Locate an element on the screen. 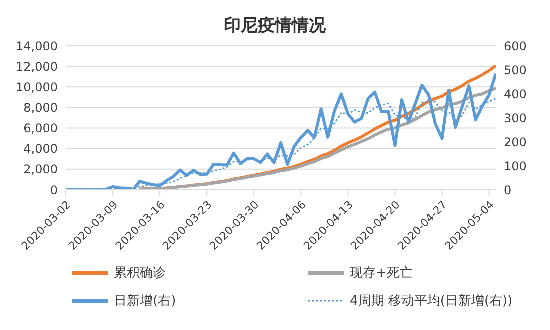  y2-tick-label: 200 is located at coordinates (515, 142).